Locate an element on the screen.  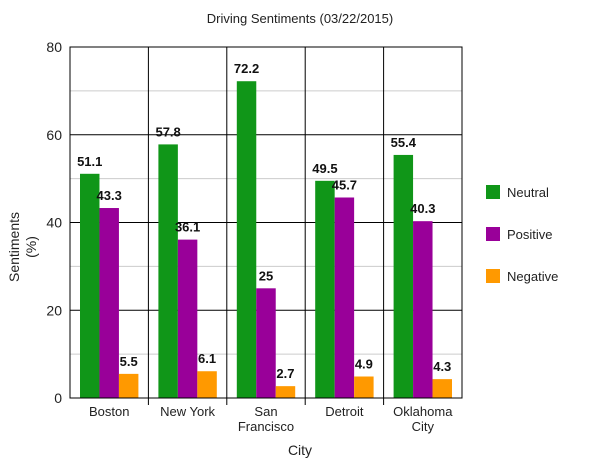
data-label: 72.2 is located at coordinates (246, 68).